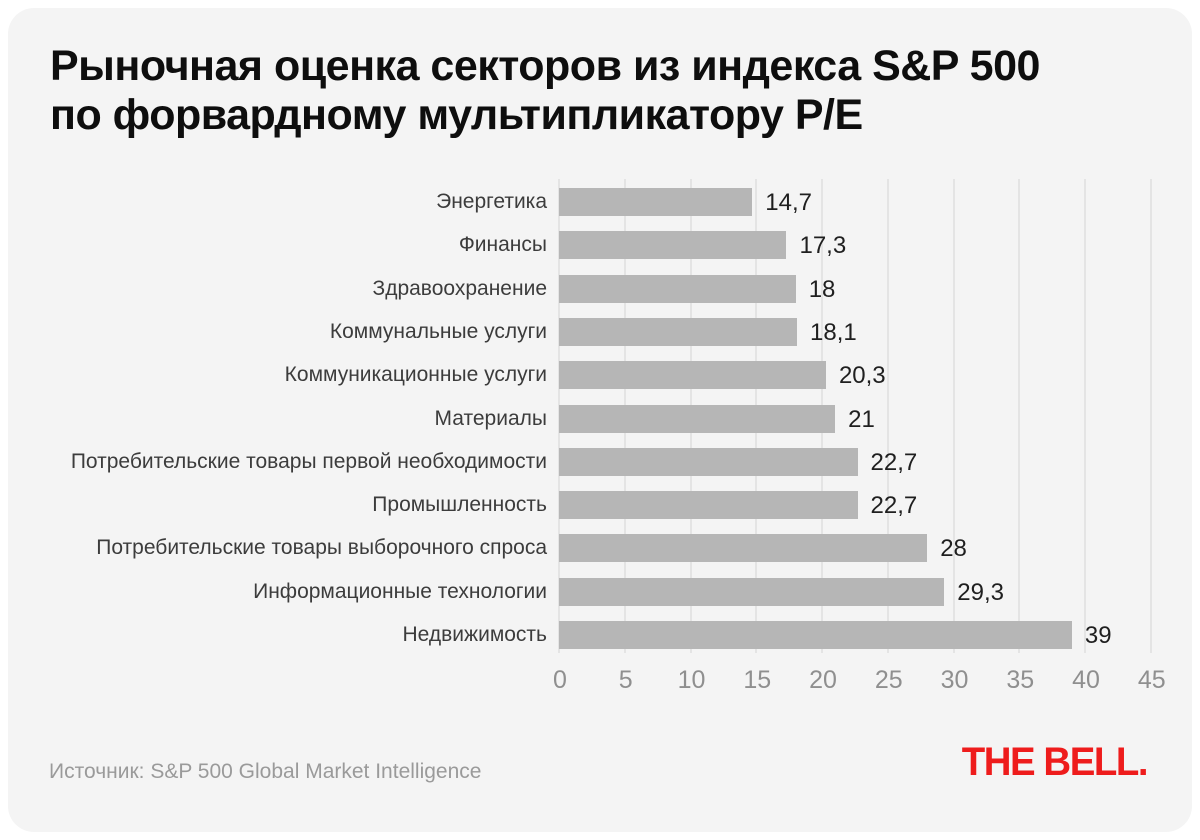 This screenshot has height=840, width=1200. What do you see at coordinates (954, 680) in the screenshot?
I see `x-tick-label: 30` at bounding box center [954, 680].